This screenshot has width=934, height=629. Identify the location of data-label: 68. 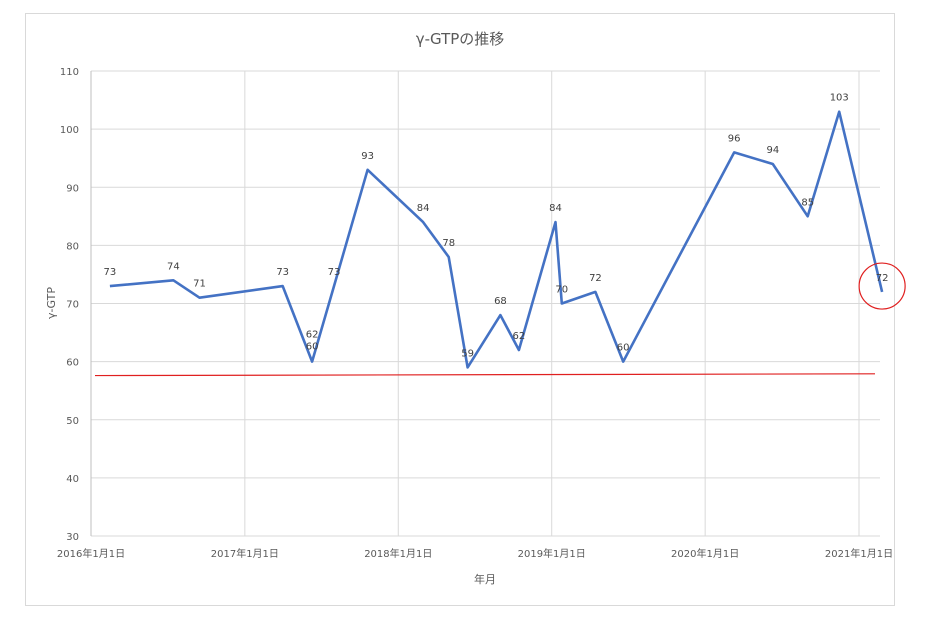
(500, 301).